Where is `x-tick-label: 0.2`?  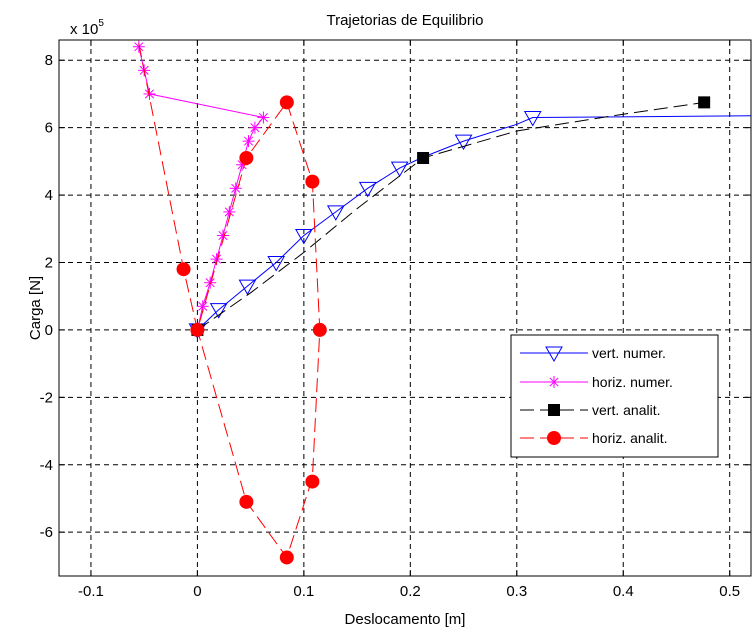 x-tick-label: 0.2 is located at coordinates (410, 591).